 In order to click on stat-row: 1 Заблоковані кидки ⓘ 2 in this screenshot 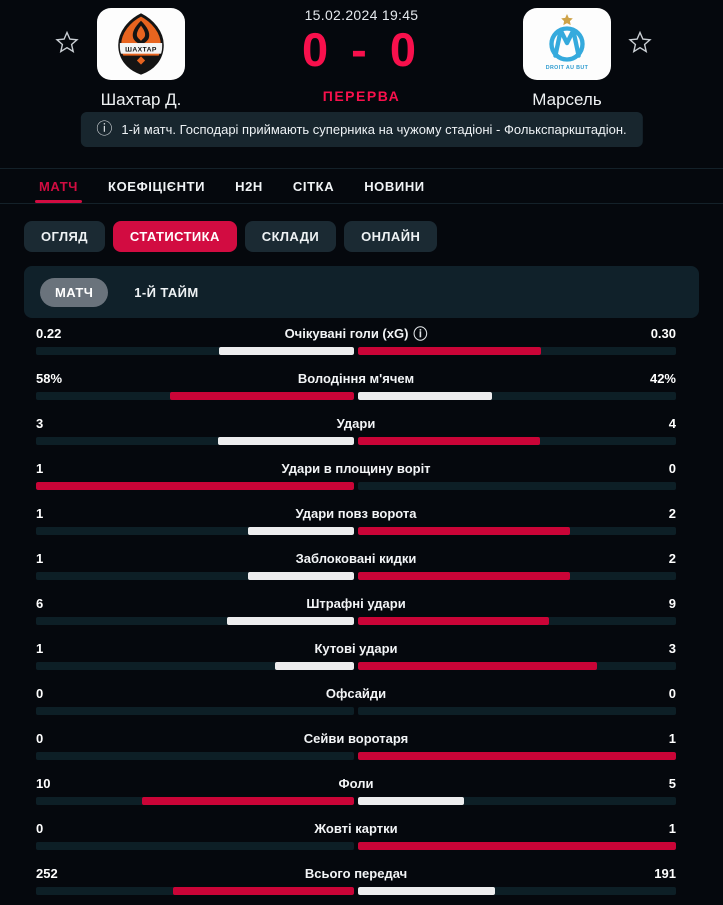, I will do `click(356, 573)`.